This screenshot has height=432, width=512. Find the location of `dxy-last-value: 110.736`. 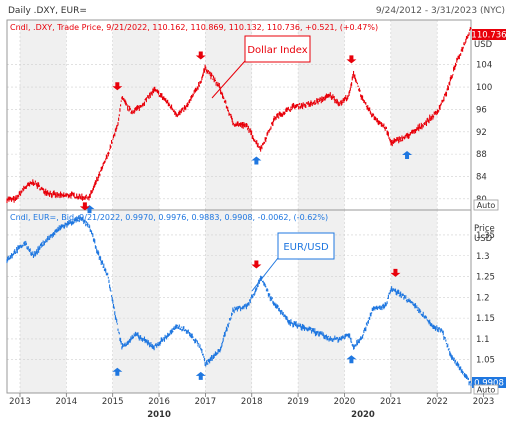

dxy-last-value: 110.736 is located at coordinates (488, 36).